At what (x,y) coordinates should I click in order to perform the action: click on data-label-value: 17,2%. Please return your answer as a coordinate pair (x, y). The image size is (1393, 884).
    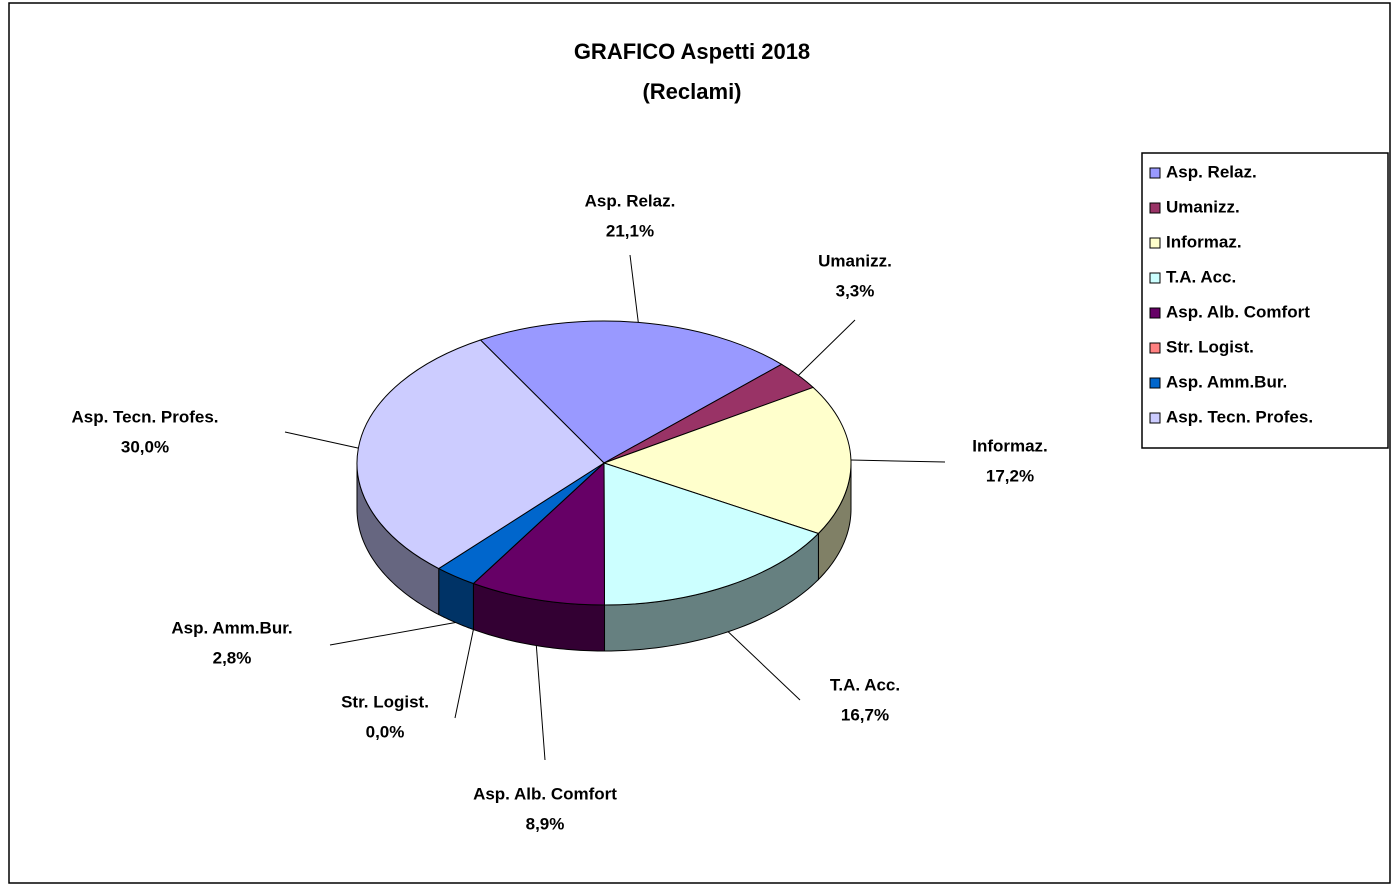
    Looking at the image, I should click on (1010, 475).